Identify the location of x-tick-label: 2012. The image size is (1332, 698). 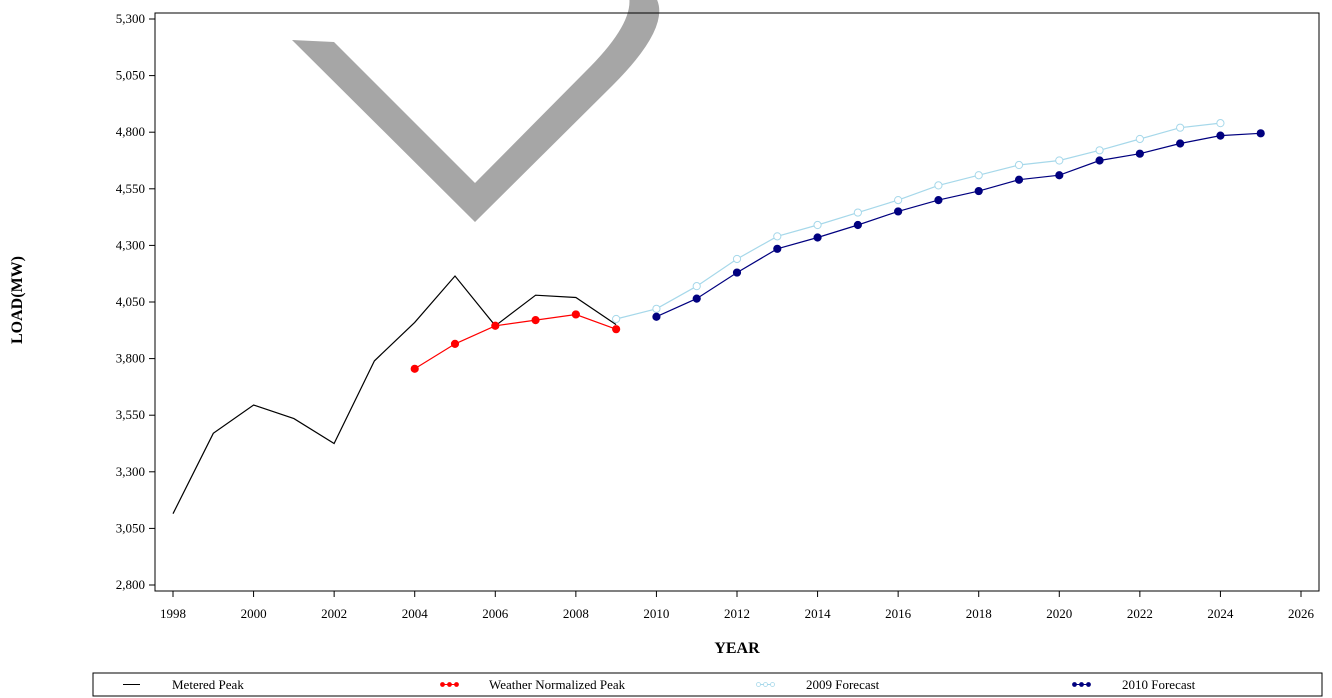
(737, 613).